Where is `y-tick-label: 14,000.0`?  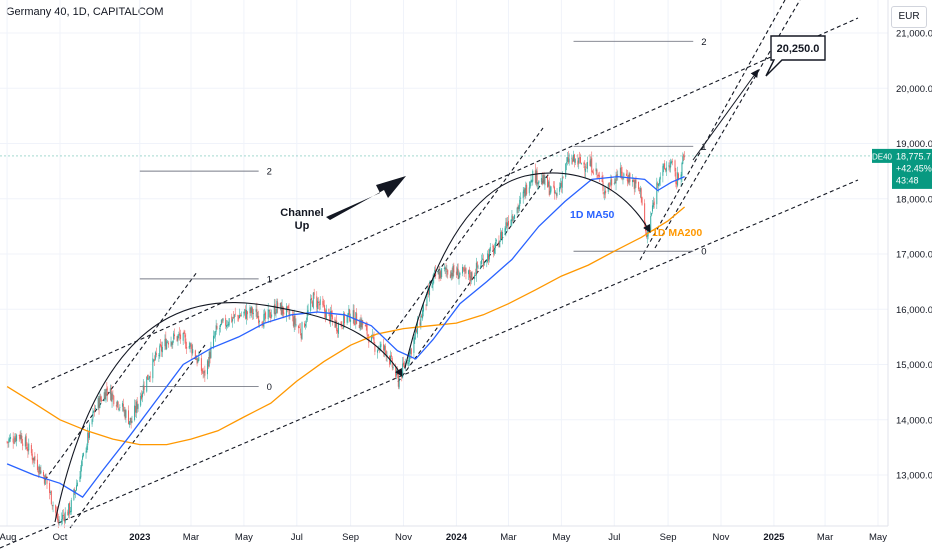
y-tick-label: 14,000.0 is located at coordinates (914, 420).